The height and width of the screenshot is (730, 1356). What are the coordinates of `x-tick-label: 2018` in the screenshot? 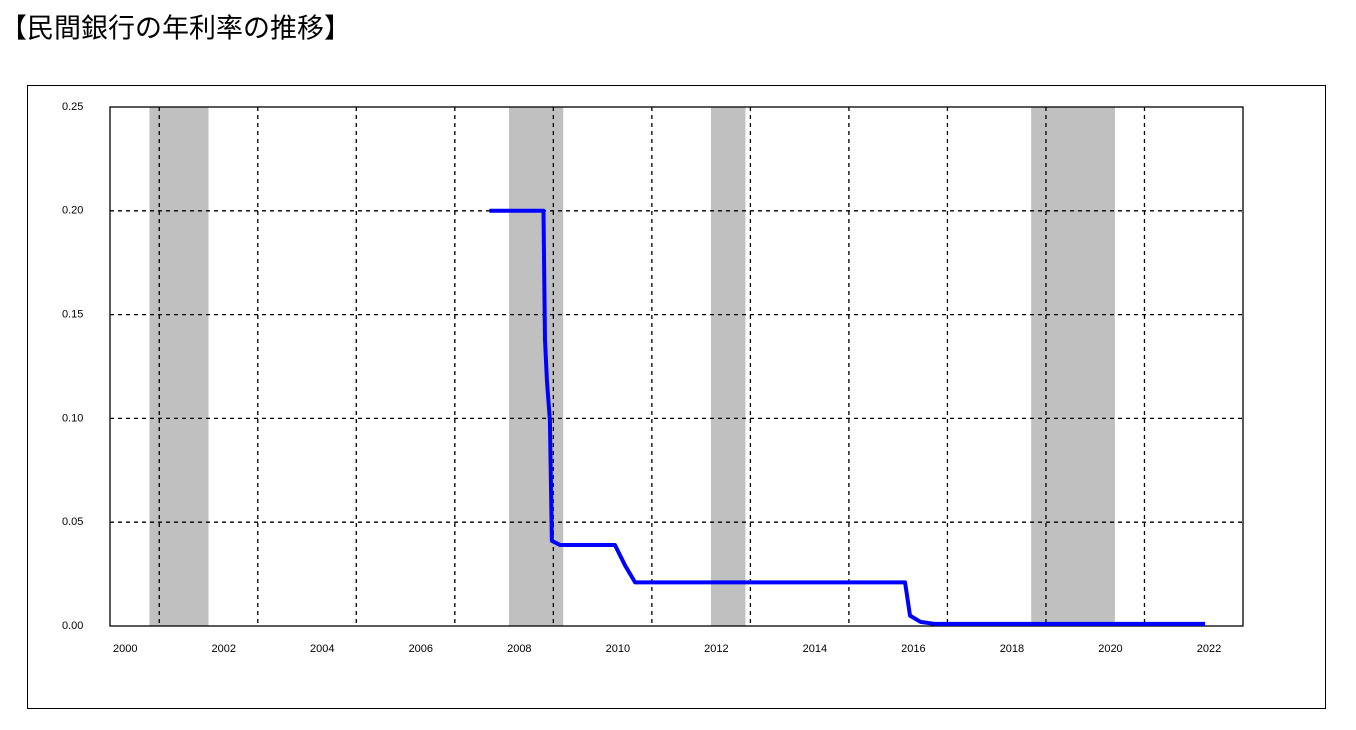 It's located at (1012, 649).